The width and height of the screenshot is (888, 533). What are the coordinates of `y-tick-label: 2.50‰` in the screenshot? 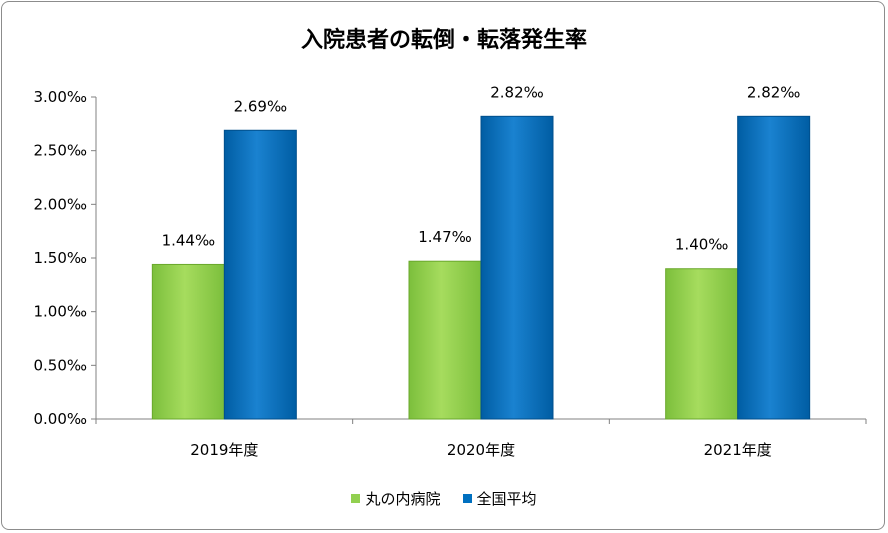 It's located at (60, 151).